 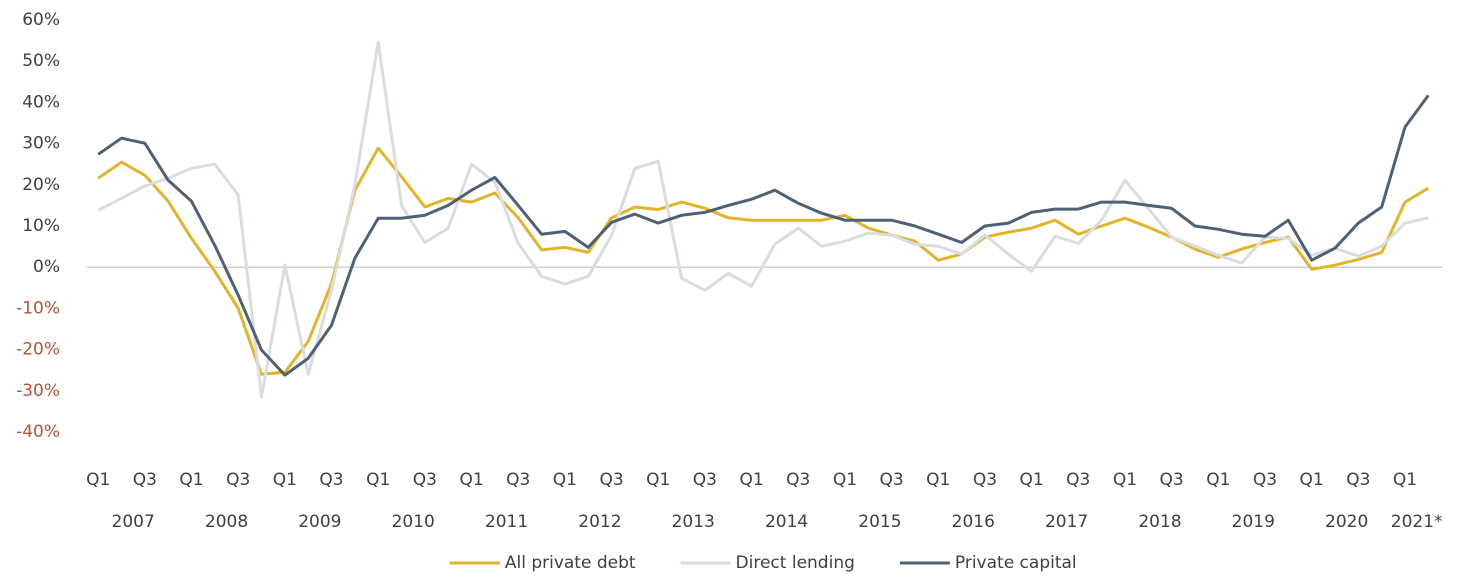 I want to click on y-tick-label: 40%, so click(x=41, y=102).